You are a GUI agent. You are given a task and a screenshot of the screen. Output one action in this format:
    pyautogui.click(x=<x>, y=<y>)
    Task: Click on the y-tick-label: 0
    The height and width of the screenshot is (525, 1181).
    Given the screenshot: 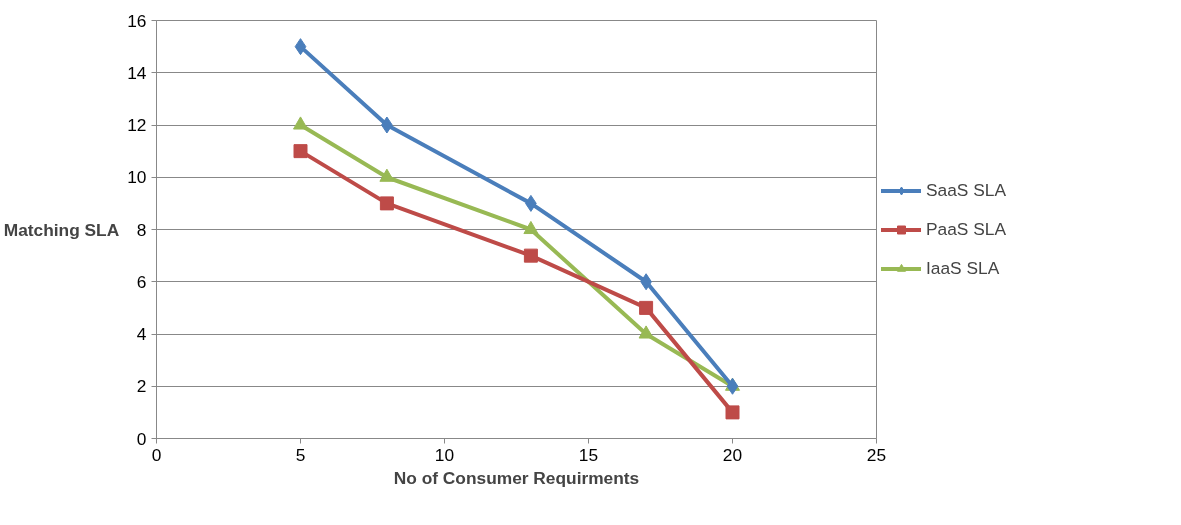 What is the action you would take?
    pyautogui.click(x=141, y=438)
    